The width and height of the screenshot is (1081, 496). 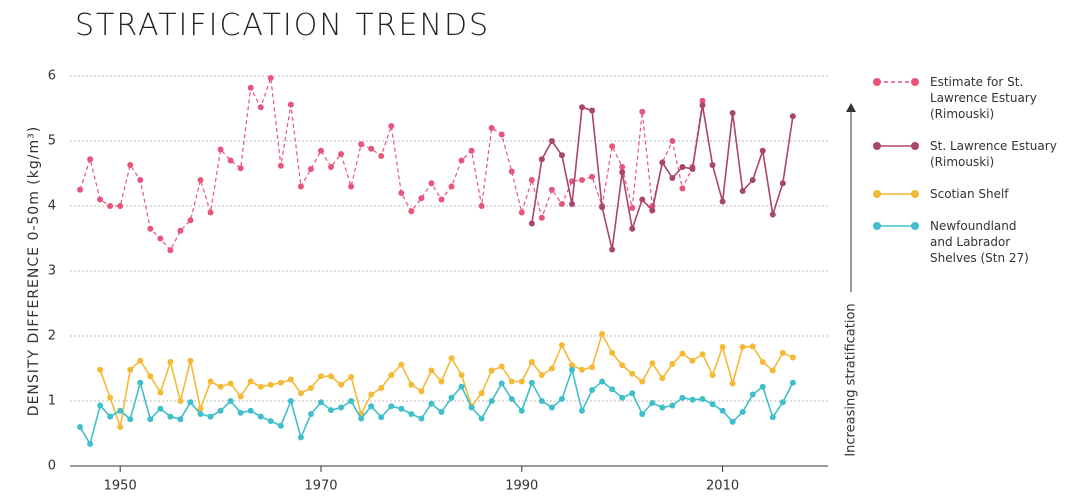 I want to click on x-tick-label: 1990, so click(x=521, y=486).